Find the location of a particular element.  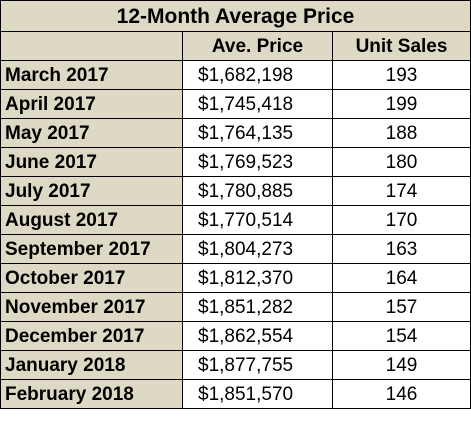

month-cell: May 2017 is located at coordinates (91, 133).